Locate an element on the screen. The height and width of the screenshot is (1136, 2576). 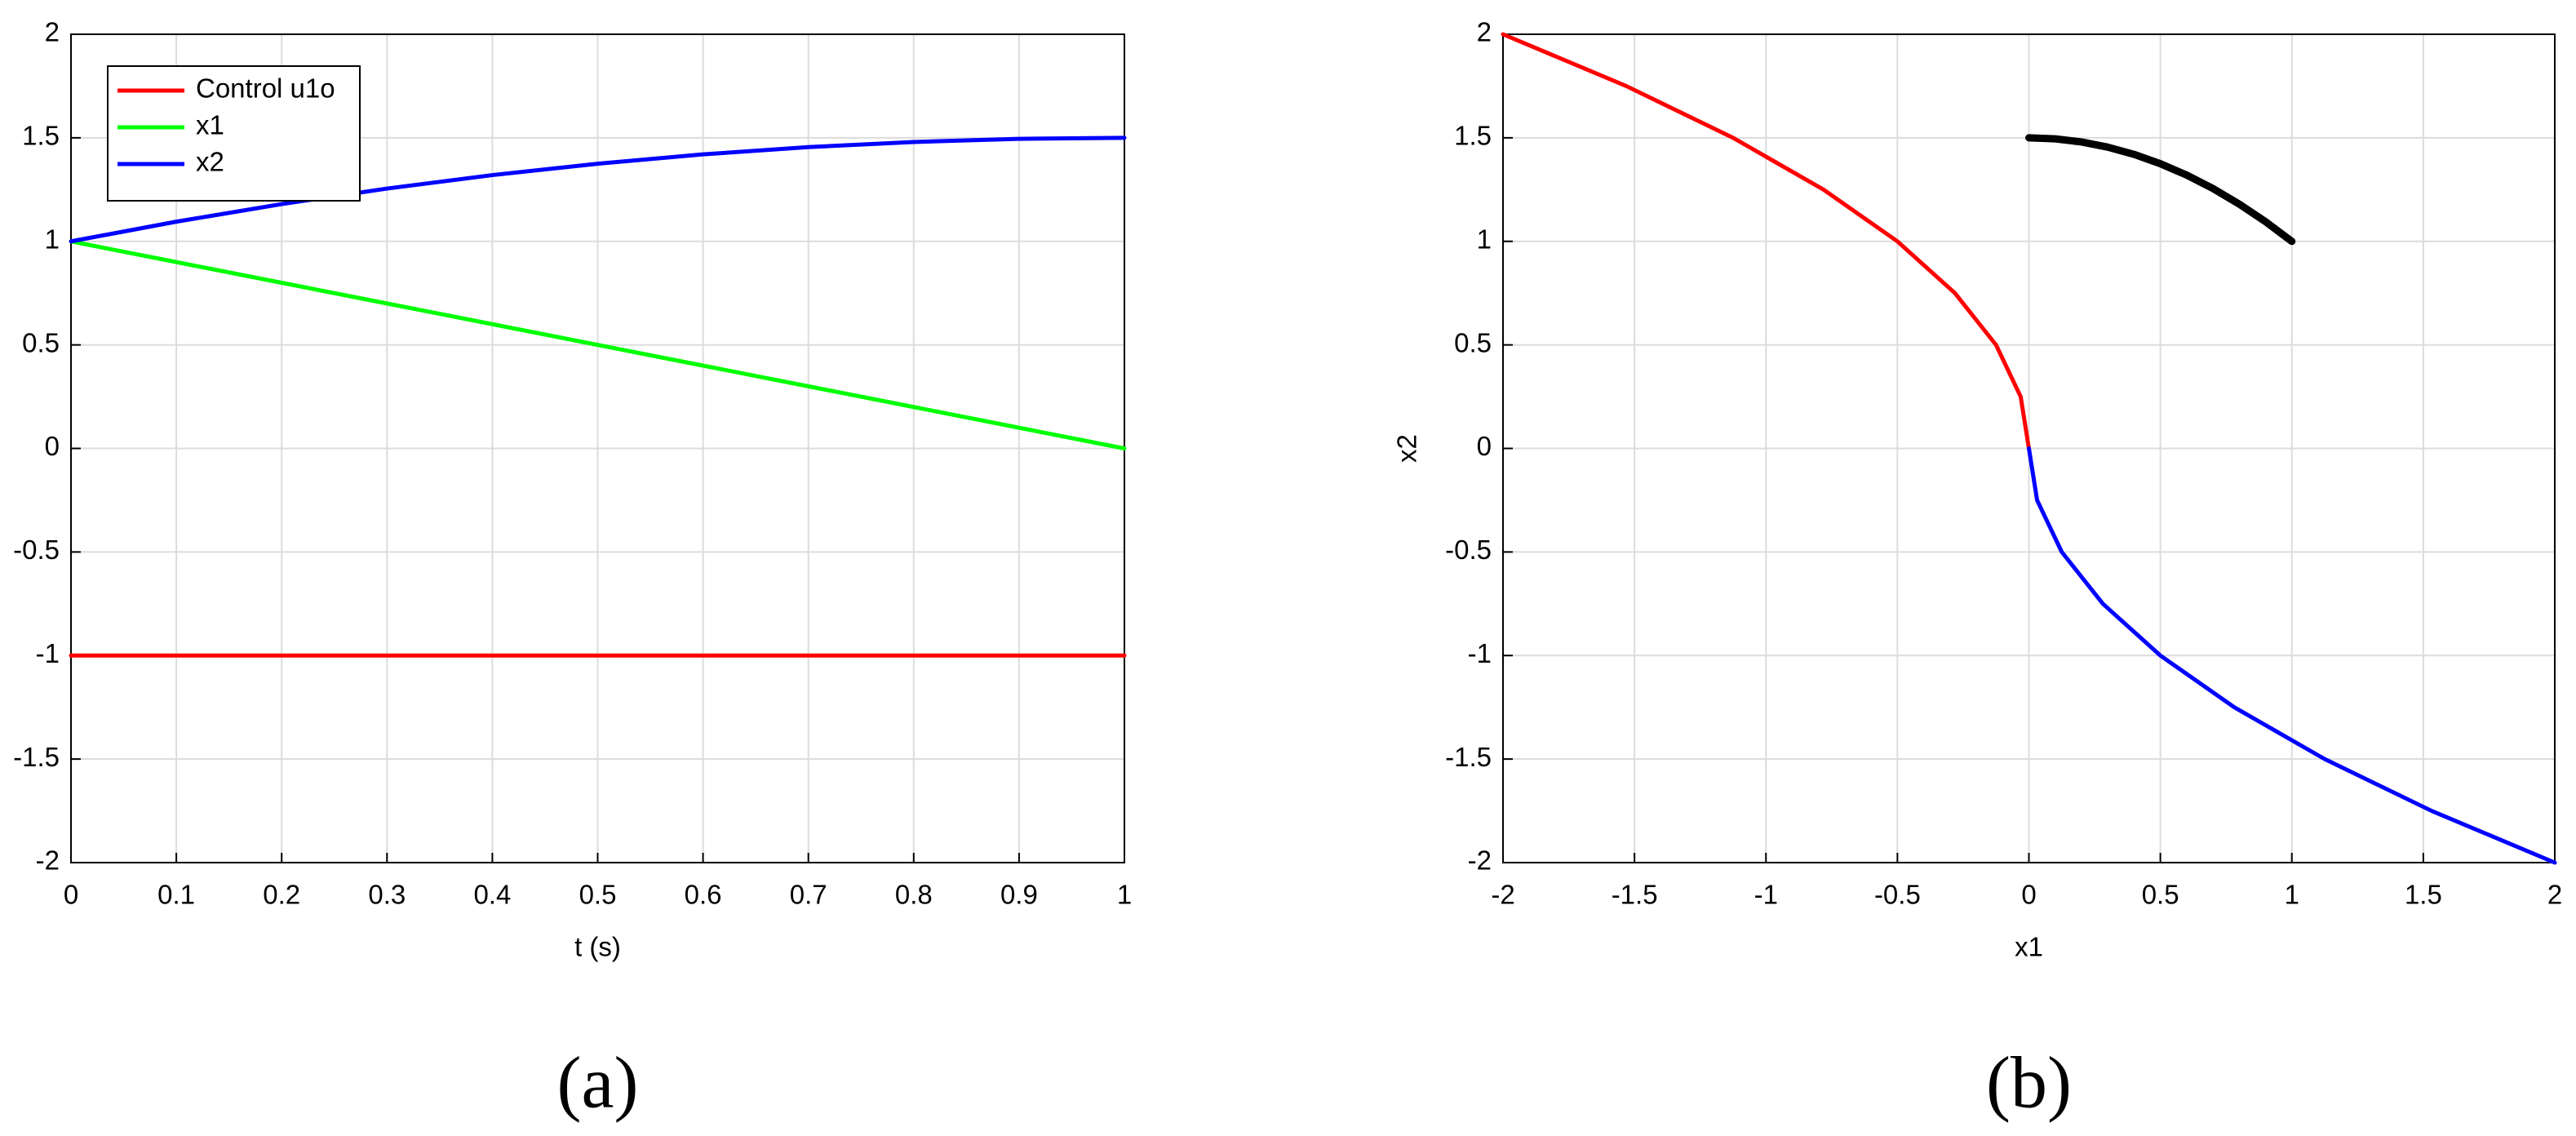
x-axis-label: t (s) is located at coordinates (597, 947).